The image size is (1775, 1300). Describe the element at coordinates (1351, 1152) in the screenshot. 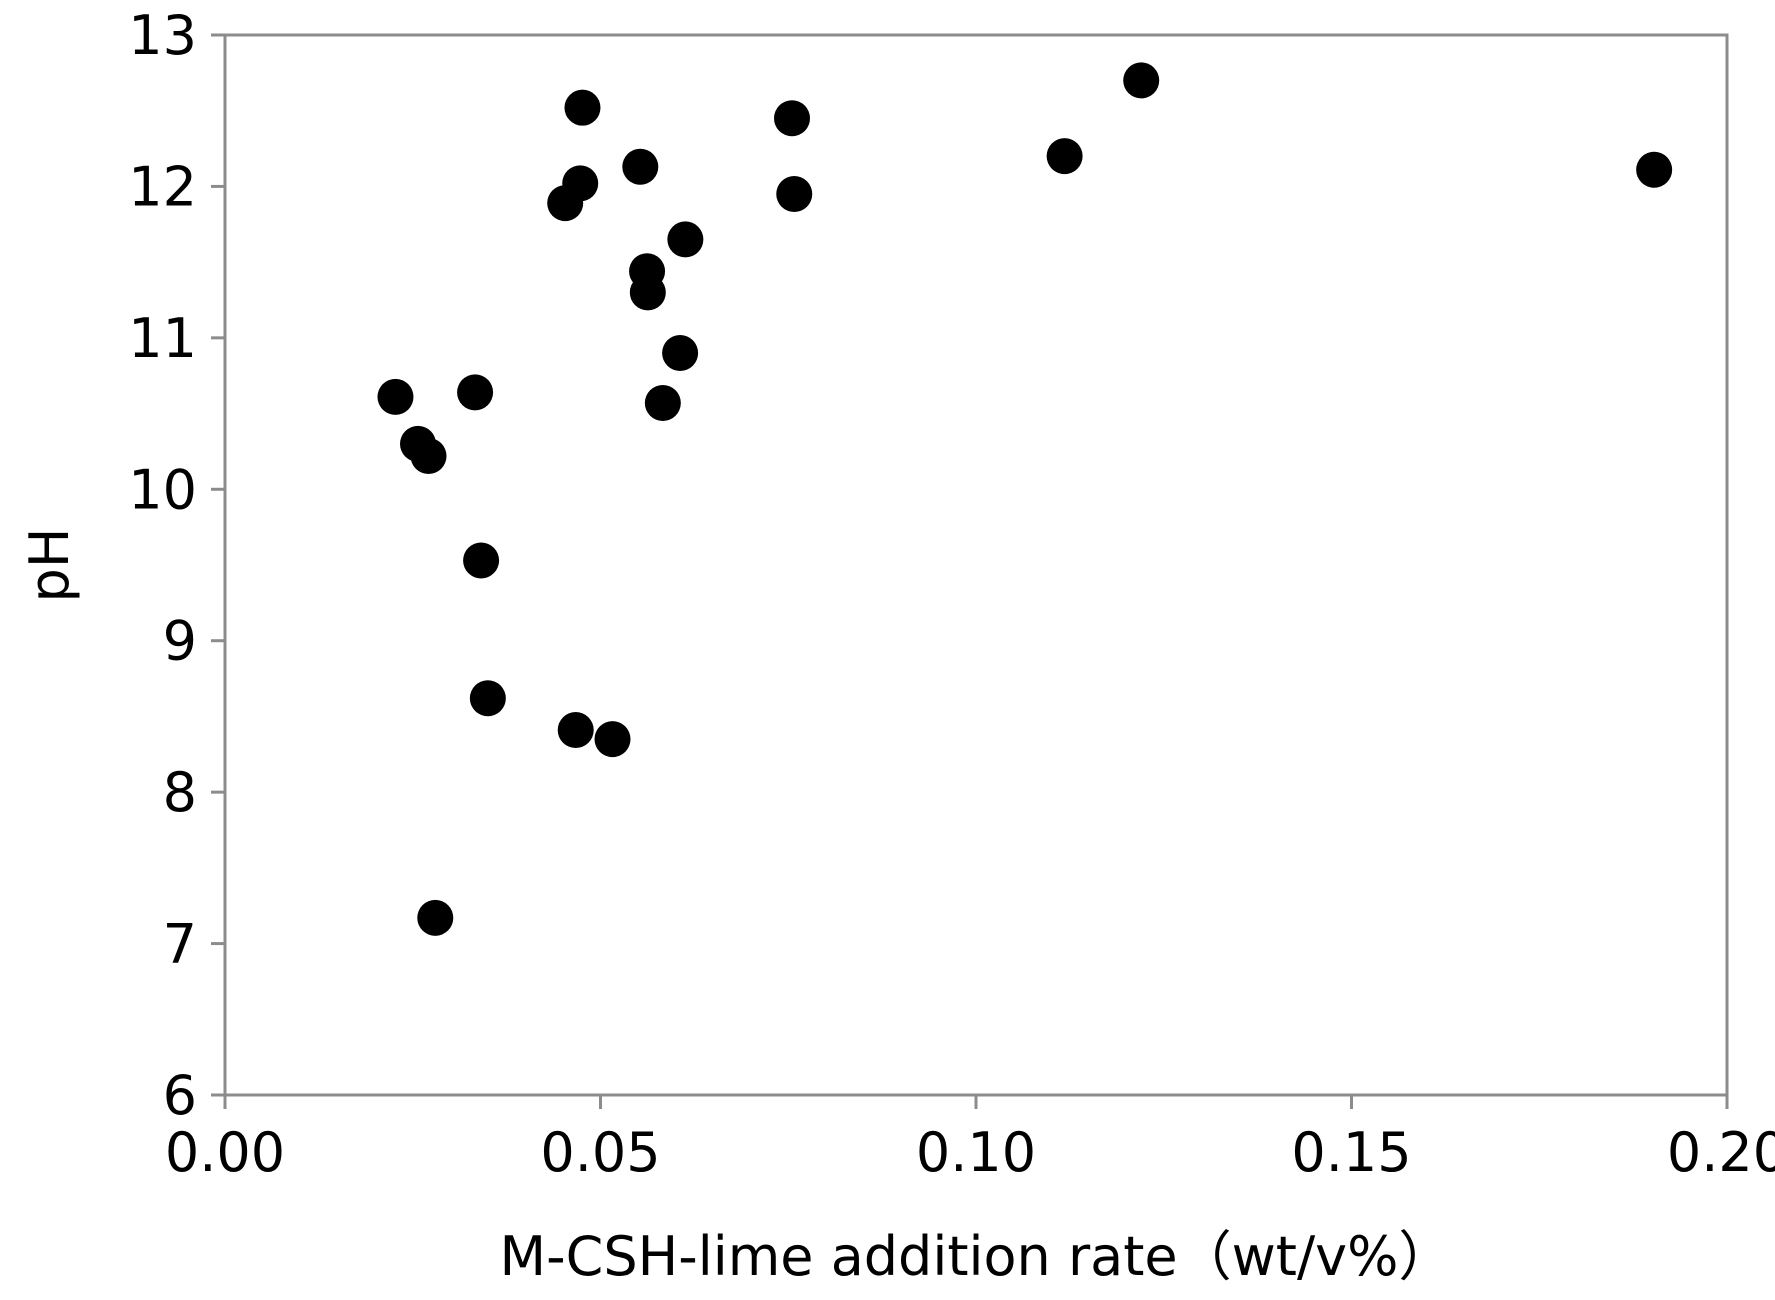

I see `x-tick-label: 0.15` at that location.